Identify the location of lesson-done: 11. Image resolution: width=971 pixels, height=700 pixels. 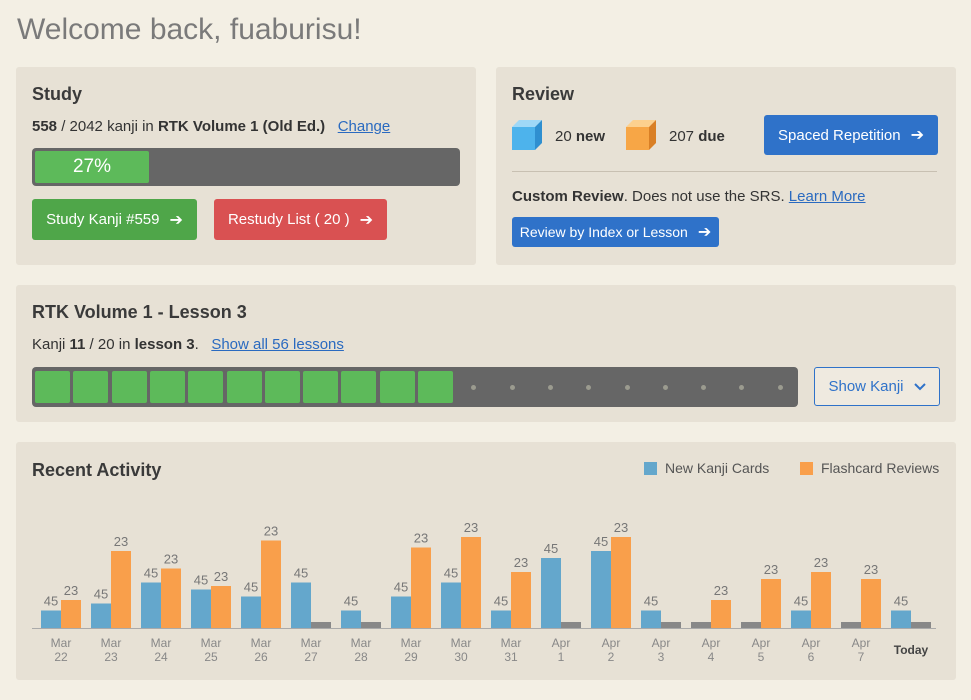
(77, 344).